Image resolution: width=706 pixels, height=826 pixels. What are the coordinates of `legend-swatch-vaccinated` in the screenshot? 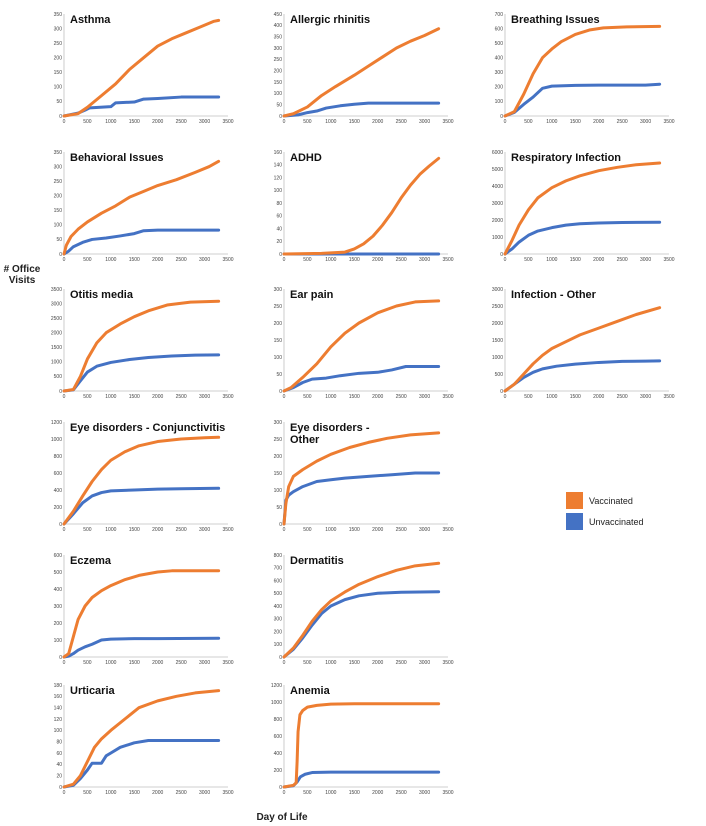 It's located at (574, 500).